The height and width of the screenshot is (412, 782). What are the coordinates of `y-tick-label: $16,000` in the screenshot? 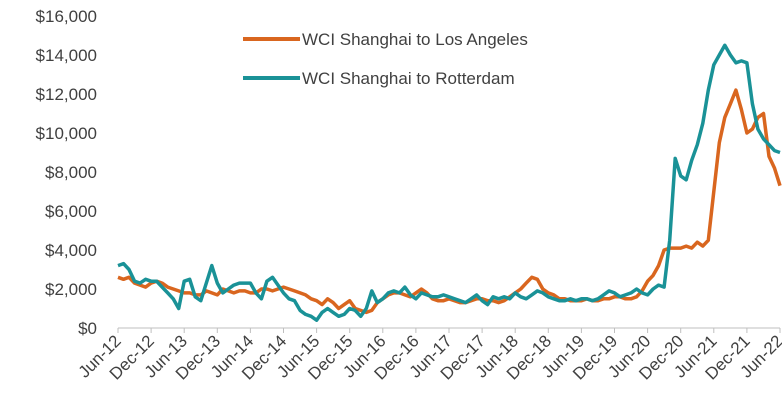 It's located at (66, 16).